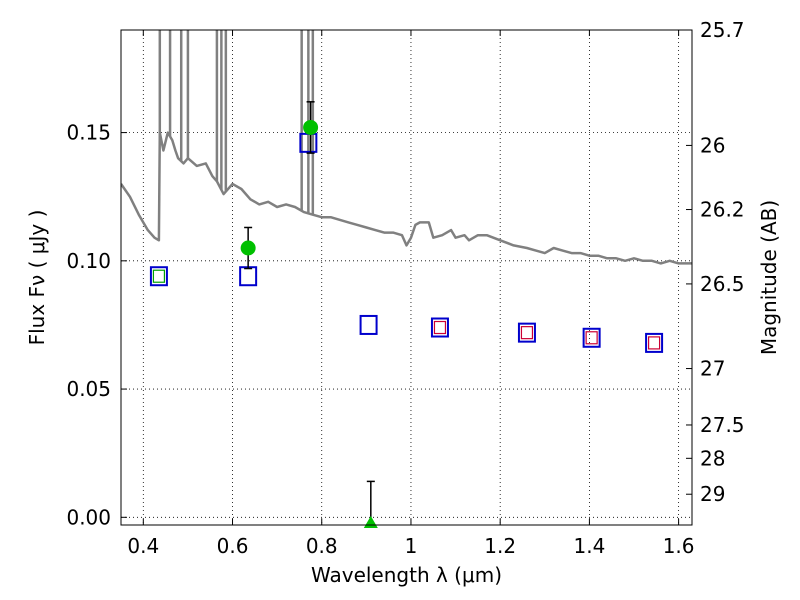 The width and height of the screenshot is (800, 600). What do you see at coordinates (712, 369) in the screenshot?
I see `y2-tick-label: 27` at bounding box center [712, 369].